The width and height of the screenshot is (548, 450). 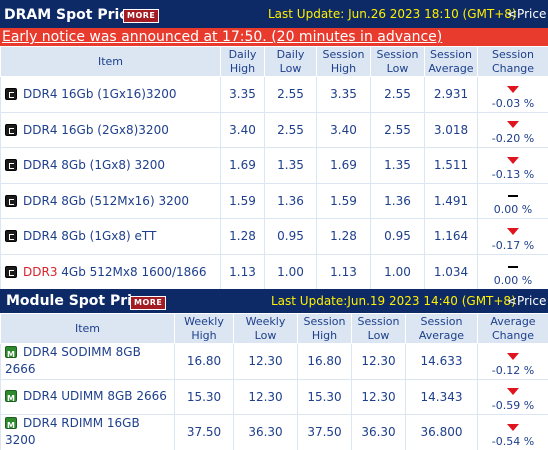 What do you see at coordinates (242, 271) in the screenshot?
I see `daily-high: 1.13` at bounding box center [242, 271].